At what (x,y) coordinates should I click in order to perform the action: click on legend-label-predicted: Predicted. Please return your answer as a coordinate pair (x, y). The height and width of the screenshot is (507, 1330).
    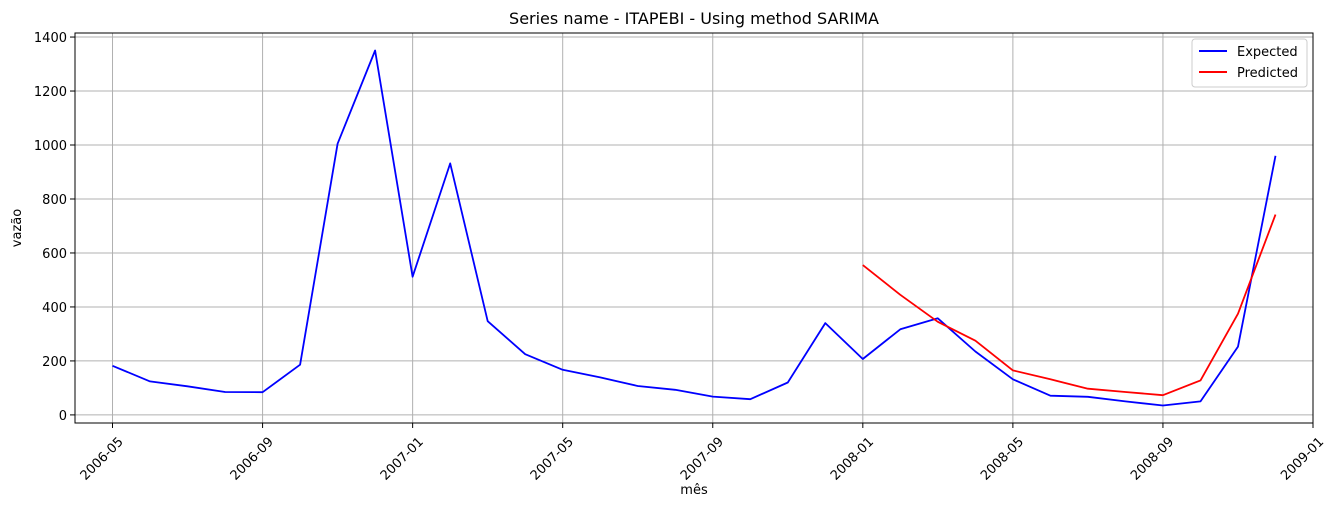
    Looking at the image, I should click on (1267, 73).